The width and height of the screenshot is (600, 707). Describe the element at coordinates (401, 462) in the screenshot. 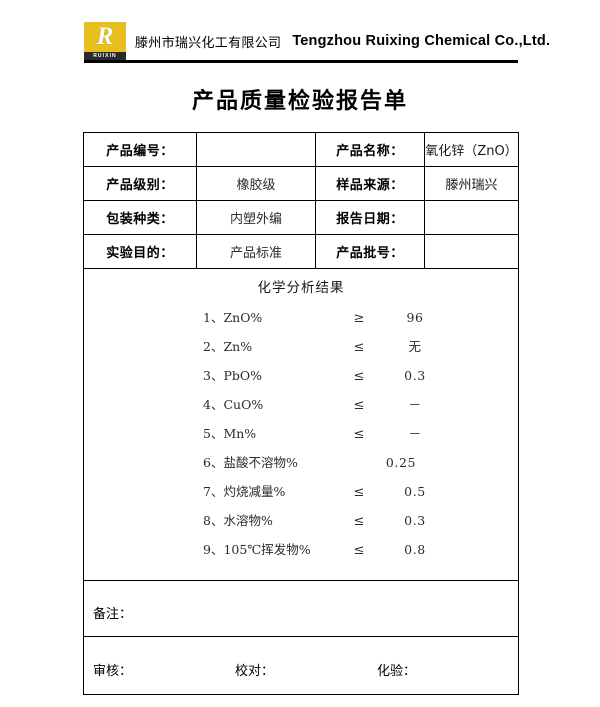

I see `chemical-item-value: 0.25` at that location.